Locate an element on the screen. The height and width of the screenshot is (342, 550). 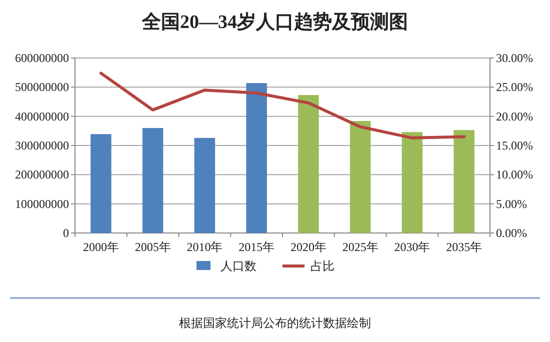
text: 根据国家统计局公布的统计数据绘制 is located at coordinates (275, 323).